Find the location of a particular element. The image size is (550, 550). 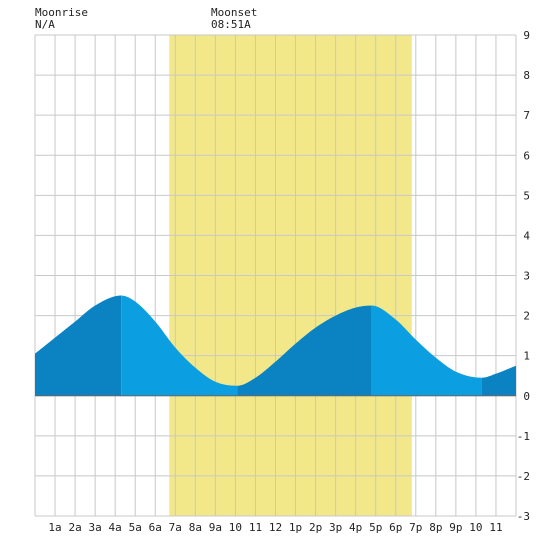

x-tick-label: 1a is located at coordinates (54, 527).